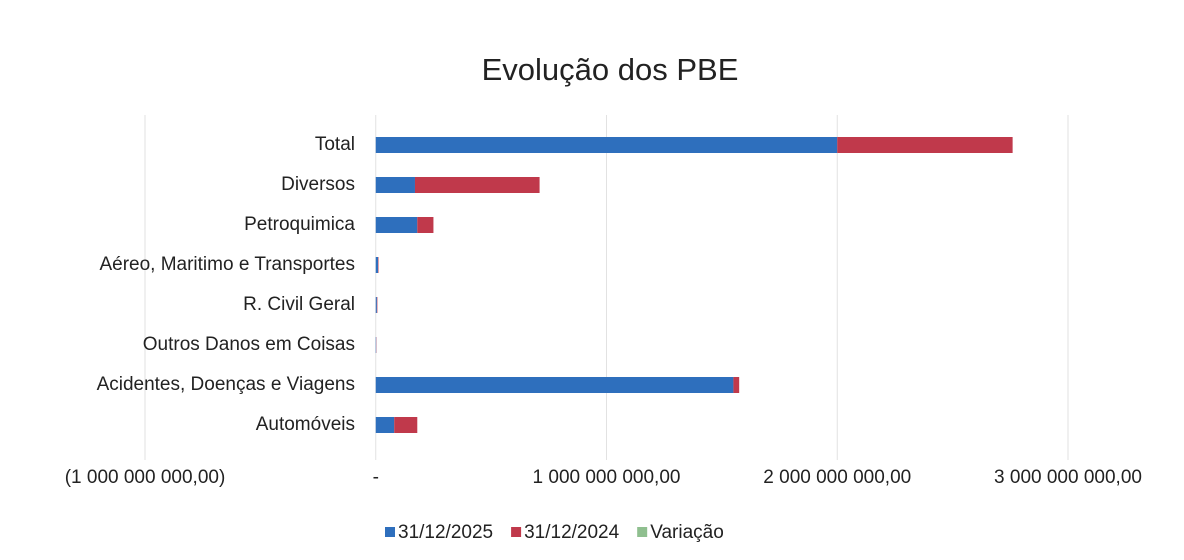  What do you see at coordinates (145, 477) in the screenshot?
I see `x-tick-label: (1 000 000 000,00)` at bounding box center [145, 477].